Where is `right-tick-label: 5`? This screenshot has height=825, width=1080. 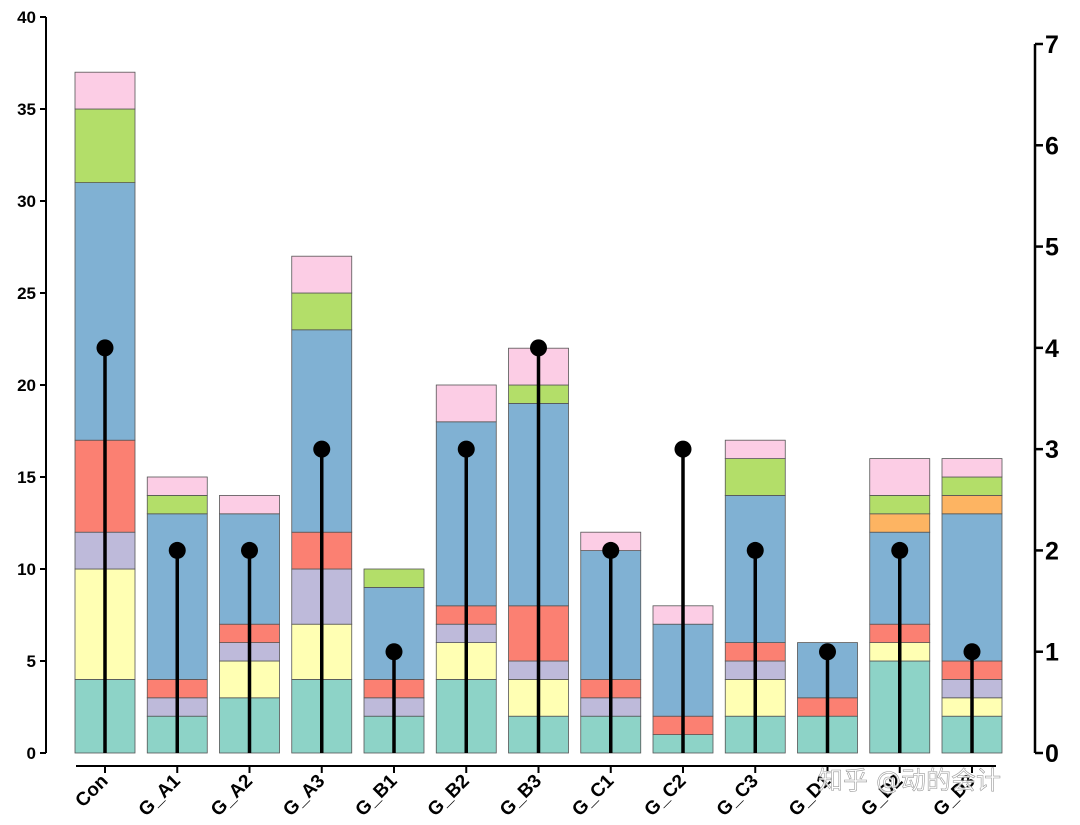 right-tick-label: 5 is located at coordinates (1052, 248).